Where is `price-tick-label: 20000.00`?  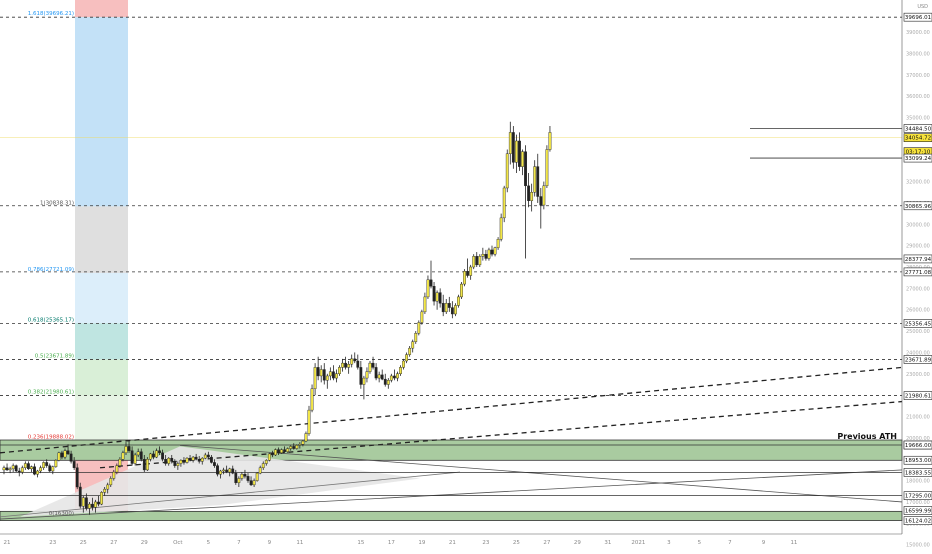 price-tick-label: 20000.00 is located at coordinates (918, 439).